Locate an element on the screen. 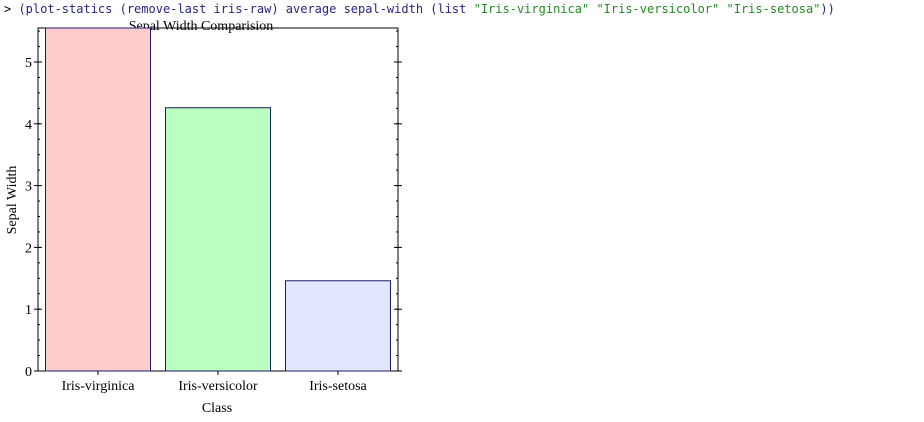  repl-string-literal: "Iris-virginica" is located at coordinates (531, 9).